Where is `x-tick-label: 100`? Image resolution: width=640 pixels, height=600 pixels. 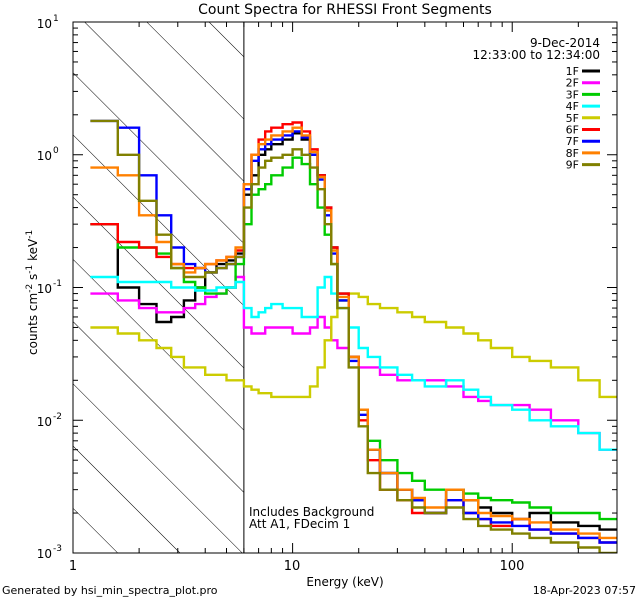
x-tick-label: 100 is located at coordinates (512, 566).